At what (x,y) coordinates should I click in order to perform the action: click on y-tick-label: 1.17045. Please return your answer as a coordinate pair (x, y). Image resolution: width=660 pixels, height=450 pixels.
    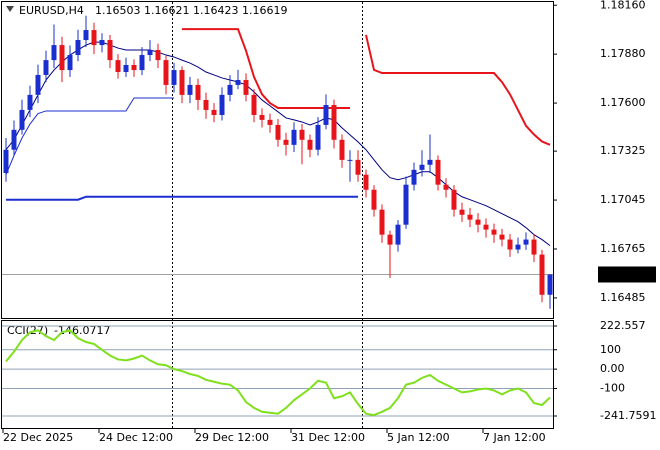
    Looking at the image, I should click on (623, 199).